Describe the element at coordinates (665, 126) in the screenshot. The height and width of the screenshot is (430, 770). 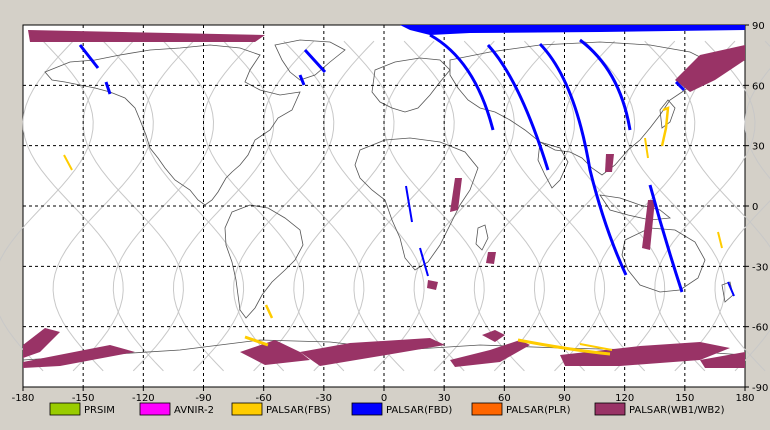
I see `fbs-swath-japan` at that location.